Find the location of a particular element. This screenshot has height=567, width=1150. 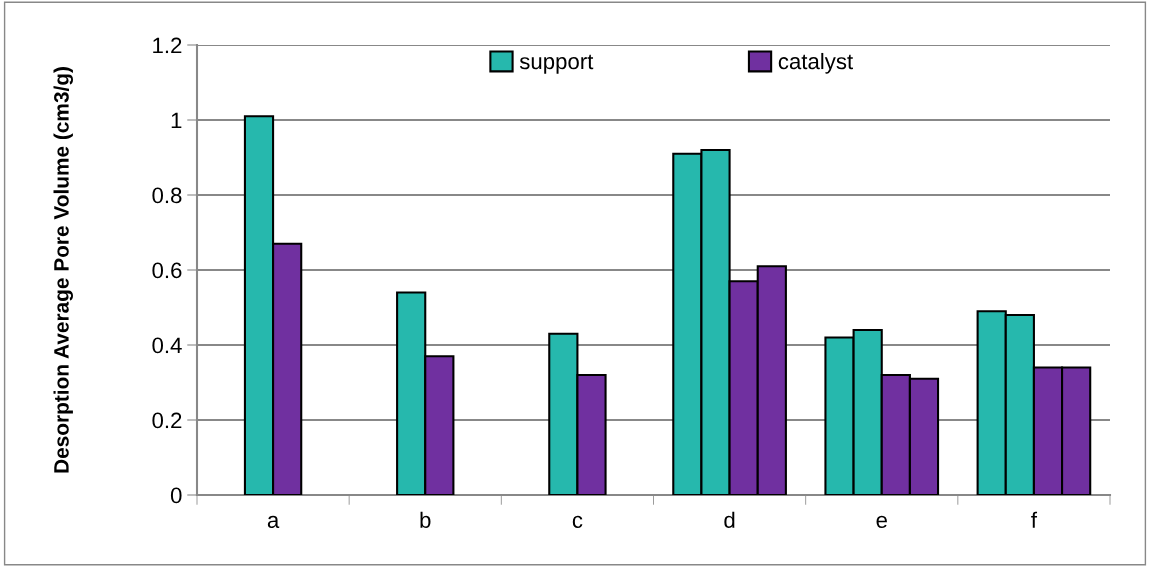

y-tick-label: 1.2 is located at coordinates (167, 45).